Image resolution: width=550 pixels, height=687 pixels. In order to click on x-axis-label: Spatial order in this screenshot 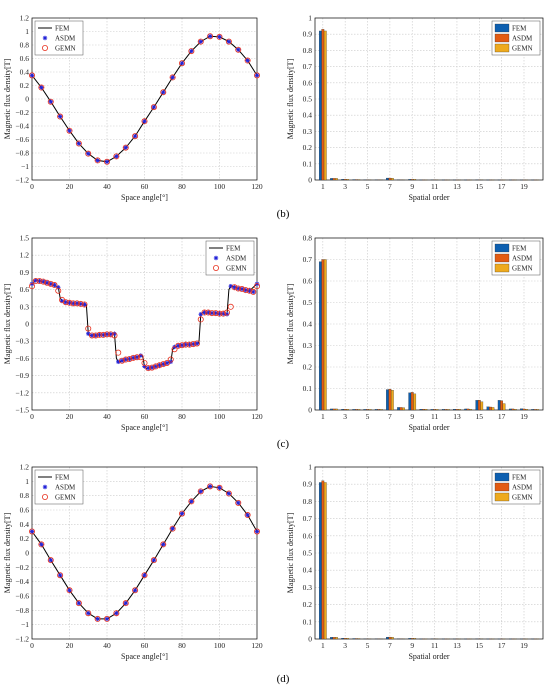, I will do `click(428, 197)`.